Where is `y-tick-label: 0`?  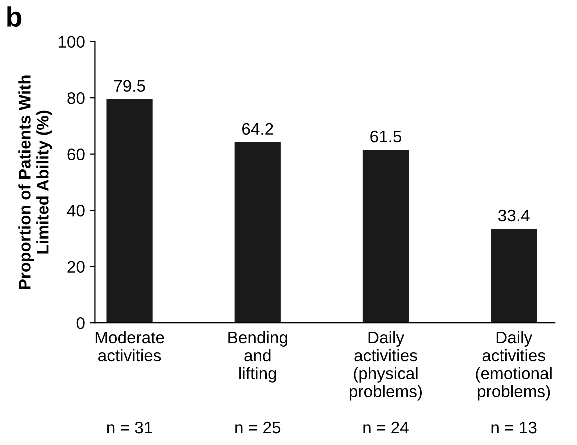
y-tick-label: 0 is located at coordinates (80, 323).